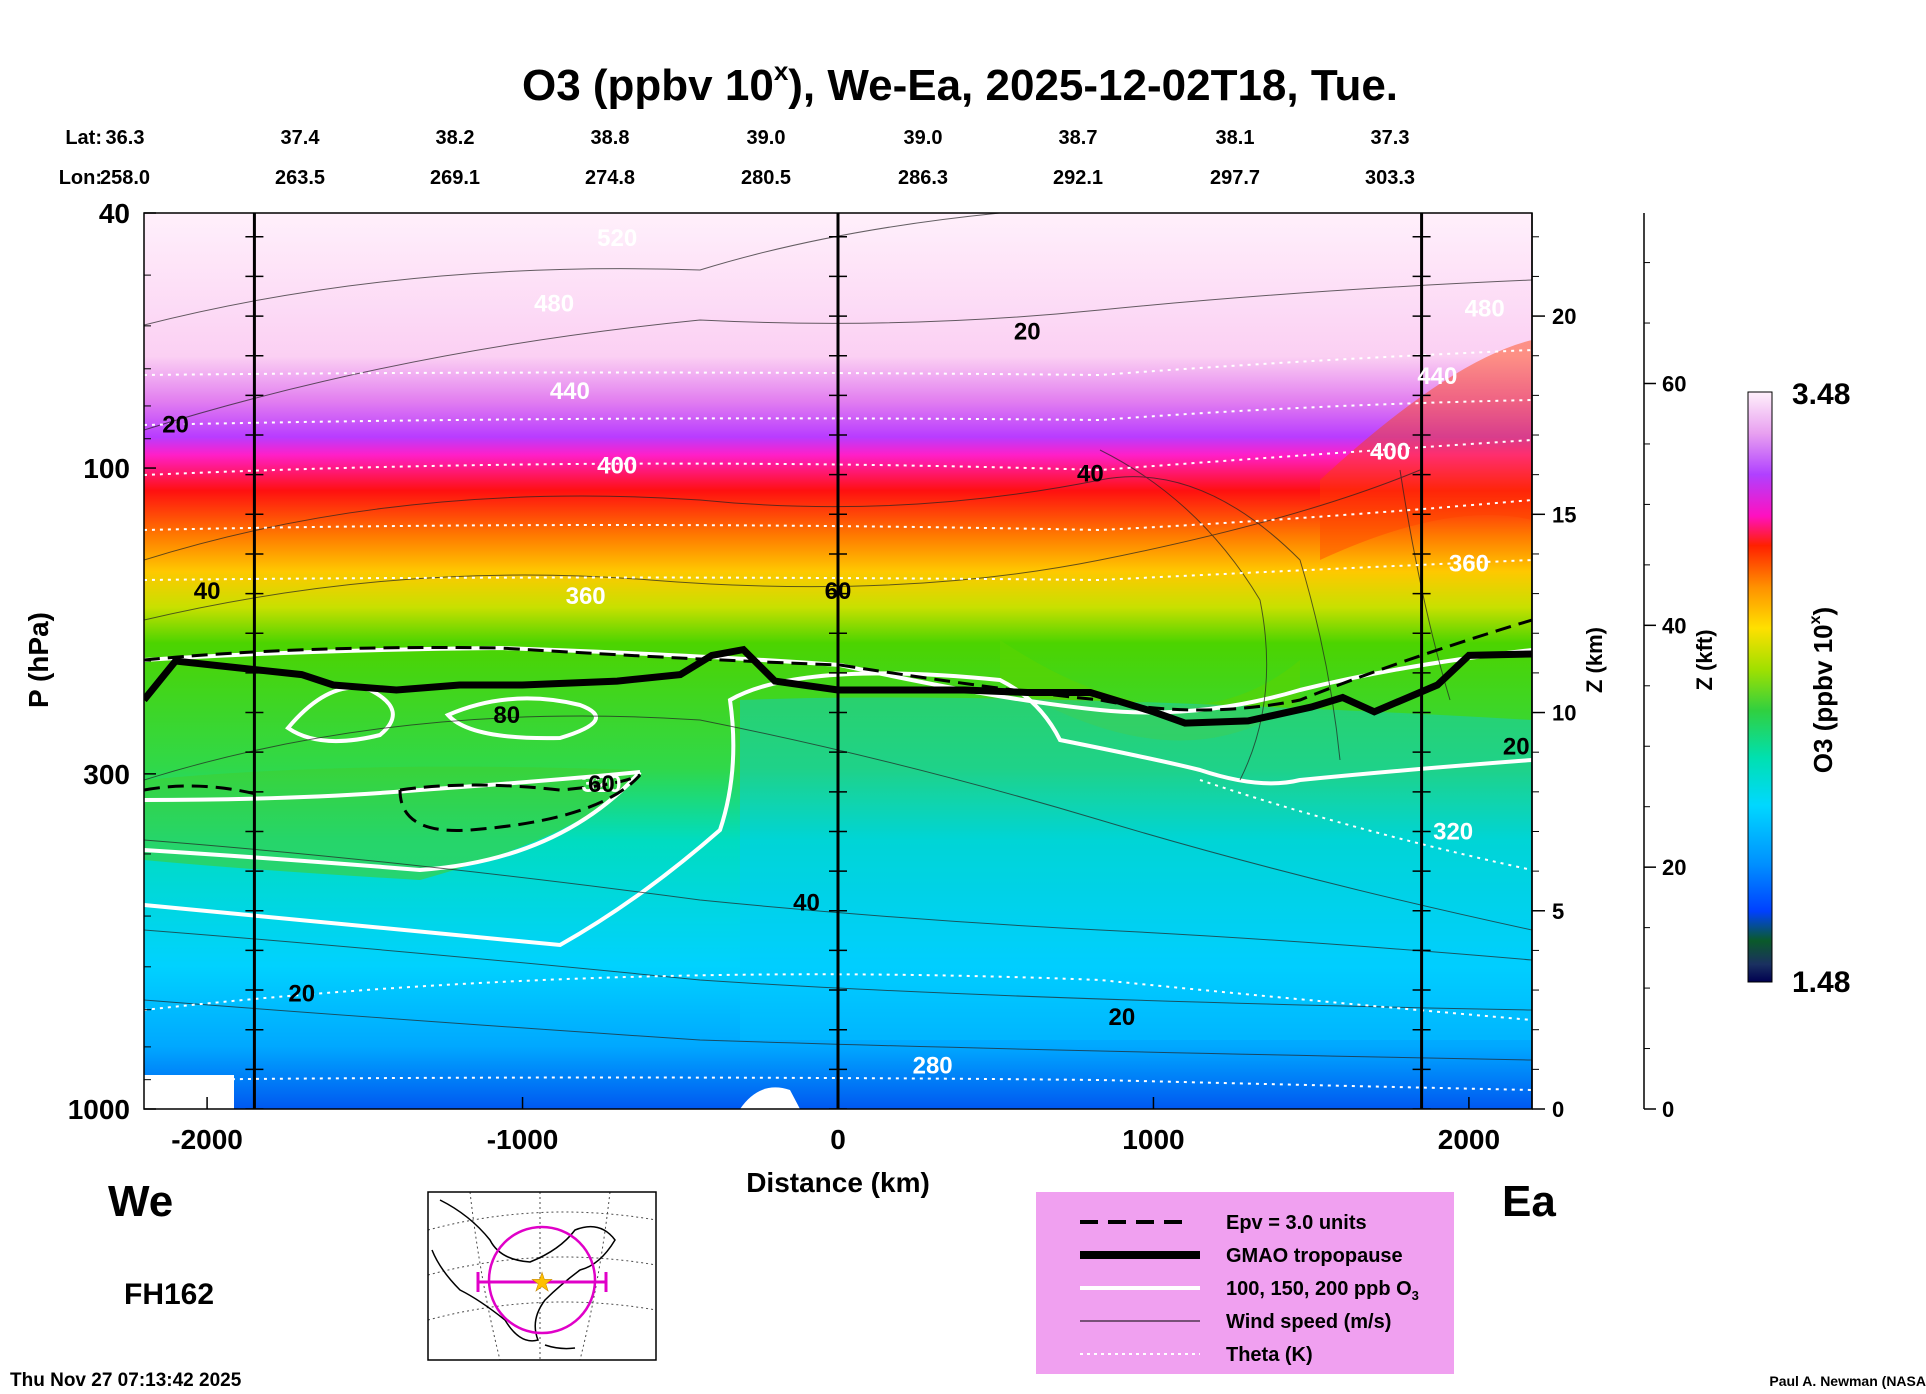 This screenshot has height=1394, width=1926. What do you see at coordinates (99, 1109) in the screenshot?
I see `y-tick-label: 1000` at bounding box center [99, 1109].